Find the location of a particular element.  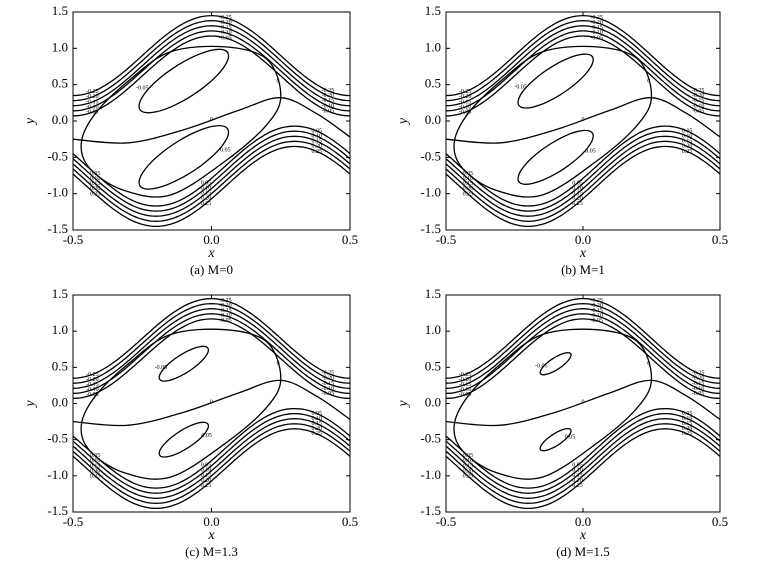

x-tick-label: -0.5 is located at coordinates (446, 521).